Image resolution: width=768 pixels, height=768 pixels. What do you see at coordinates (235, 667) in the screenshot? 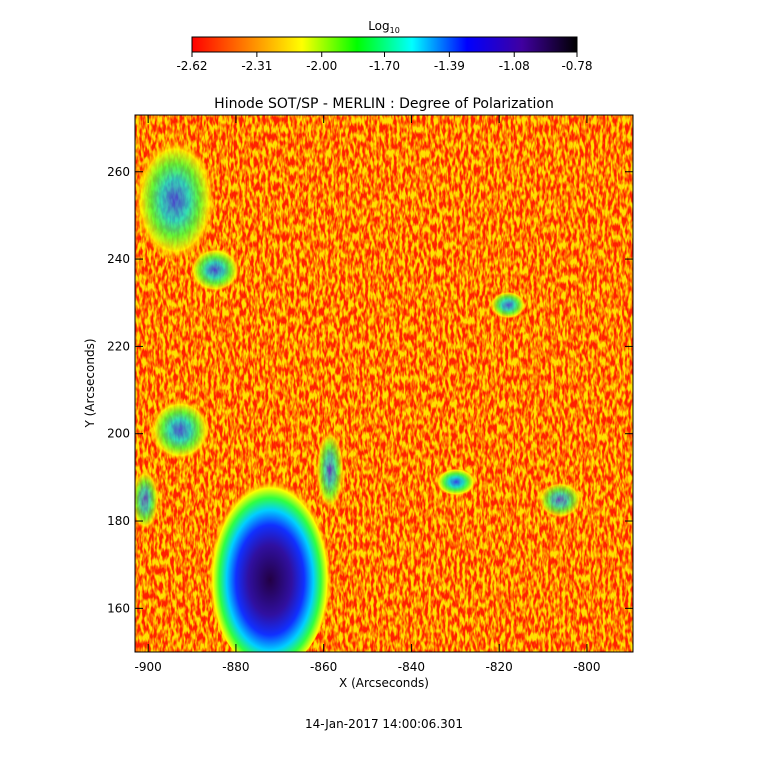
I see `x-tick-label: -880` at bounding box center [235, 667].